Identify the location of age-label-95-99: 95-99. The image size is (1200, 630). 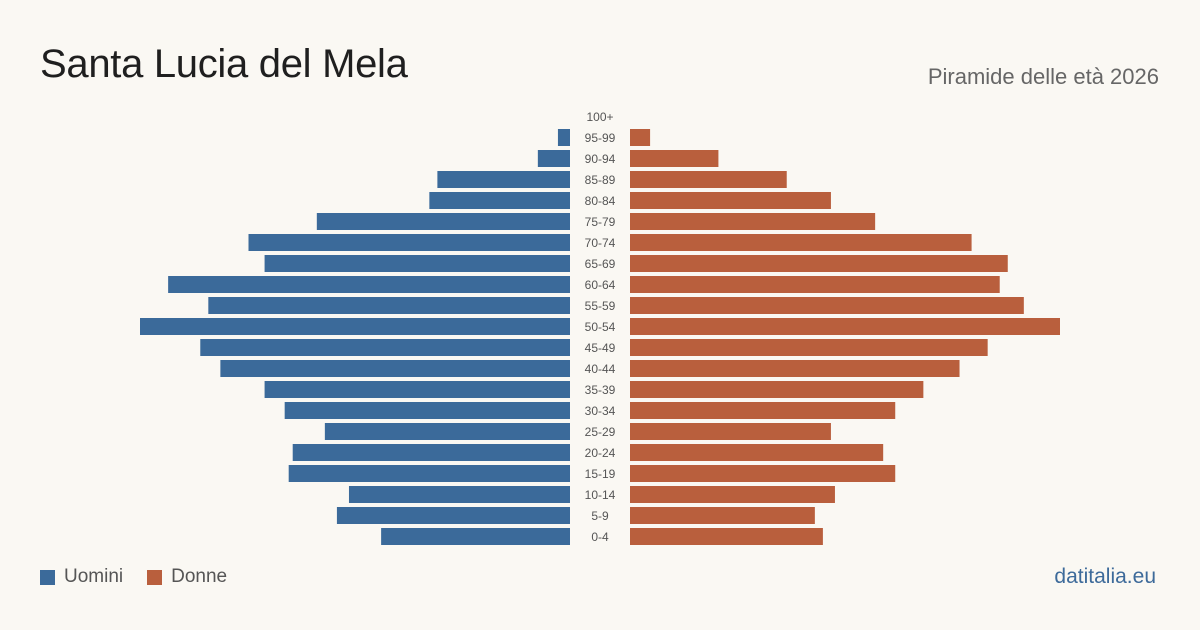
(600, 138).